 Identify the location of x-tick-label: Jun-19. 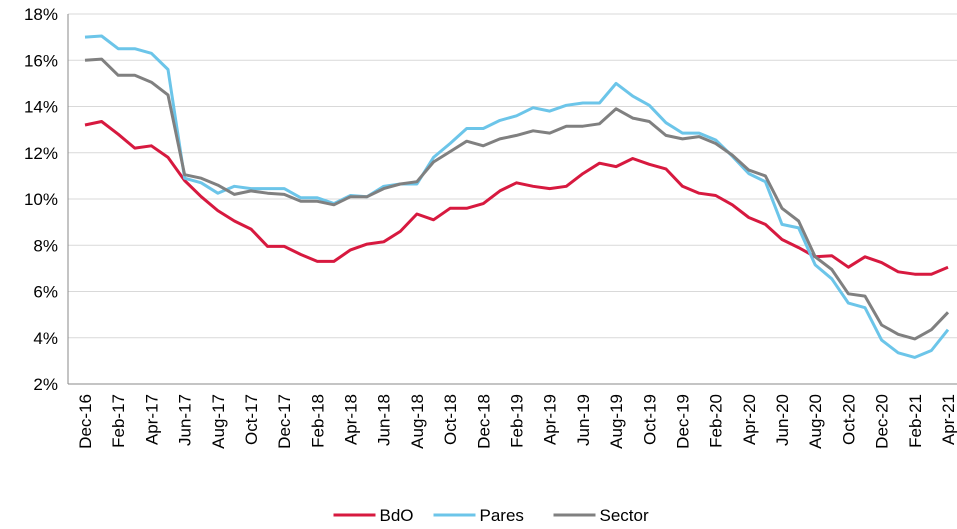
(583, 420).